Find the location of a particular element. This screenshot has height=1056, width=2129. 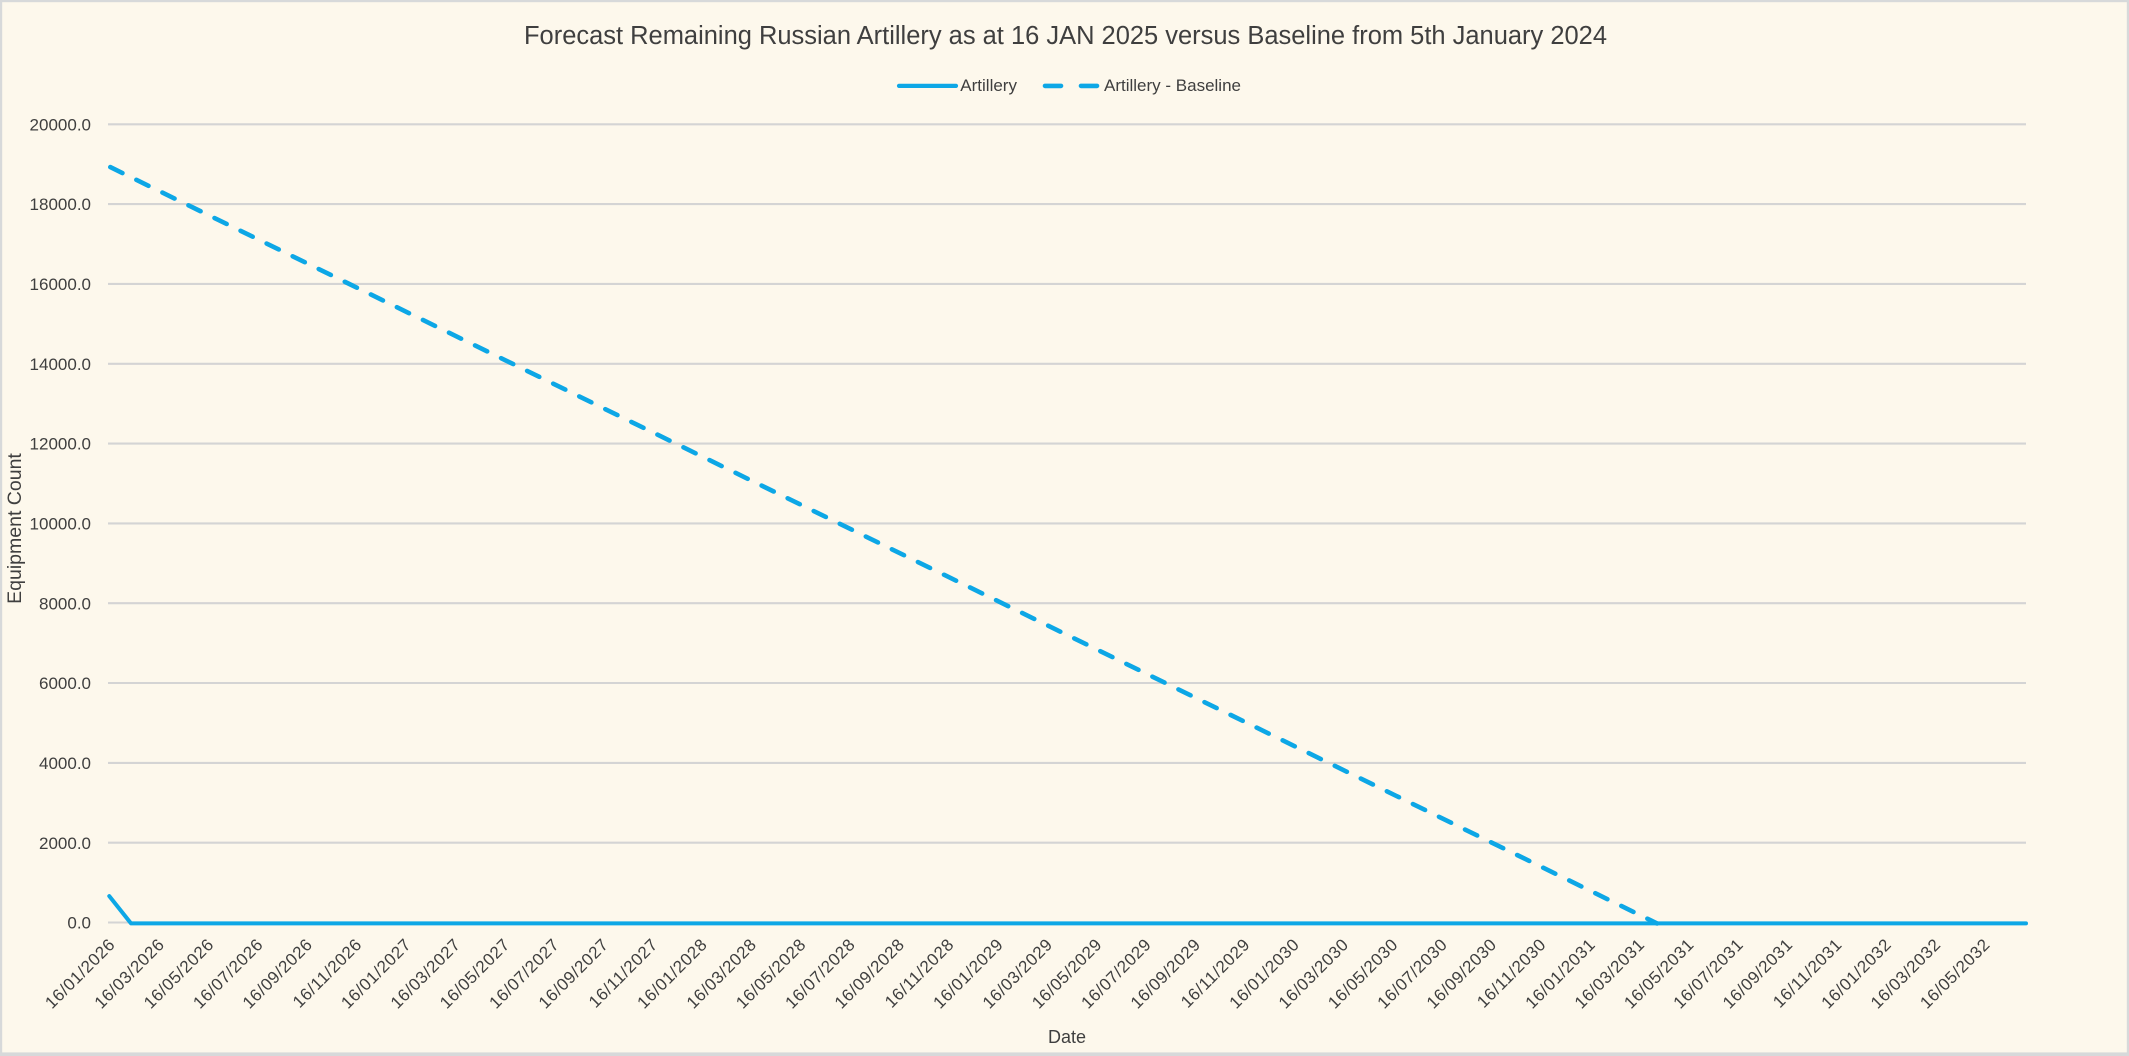

svg-text: Artillery - Baseline is located at coordinates (1172, 85).